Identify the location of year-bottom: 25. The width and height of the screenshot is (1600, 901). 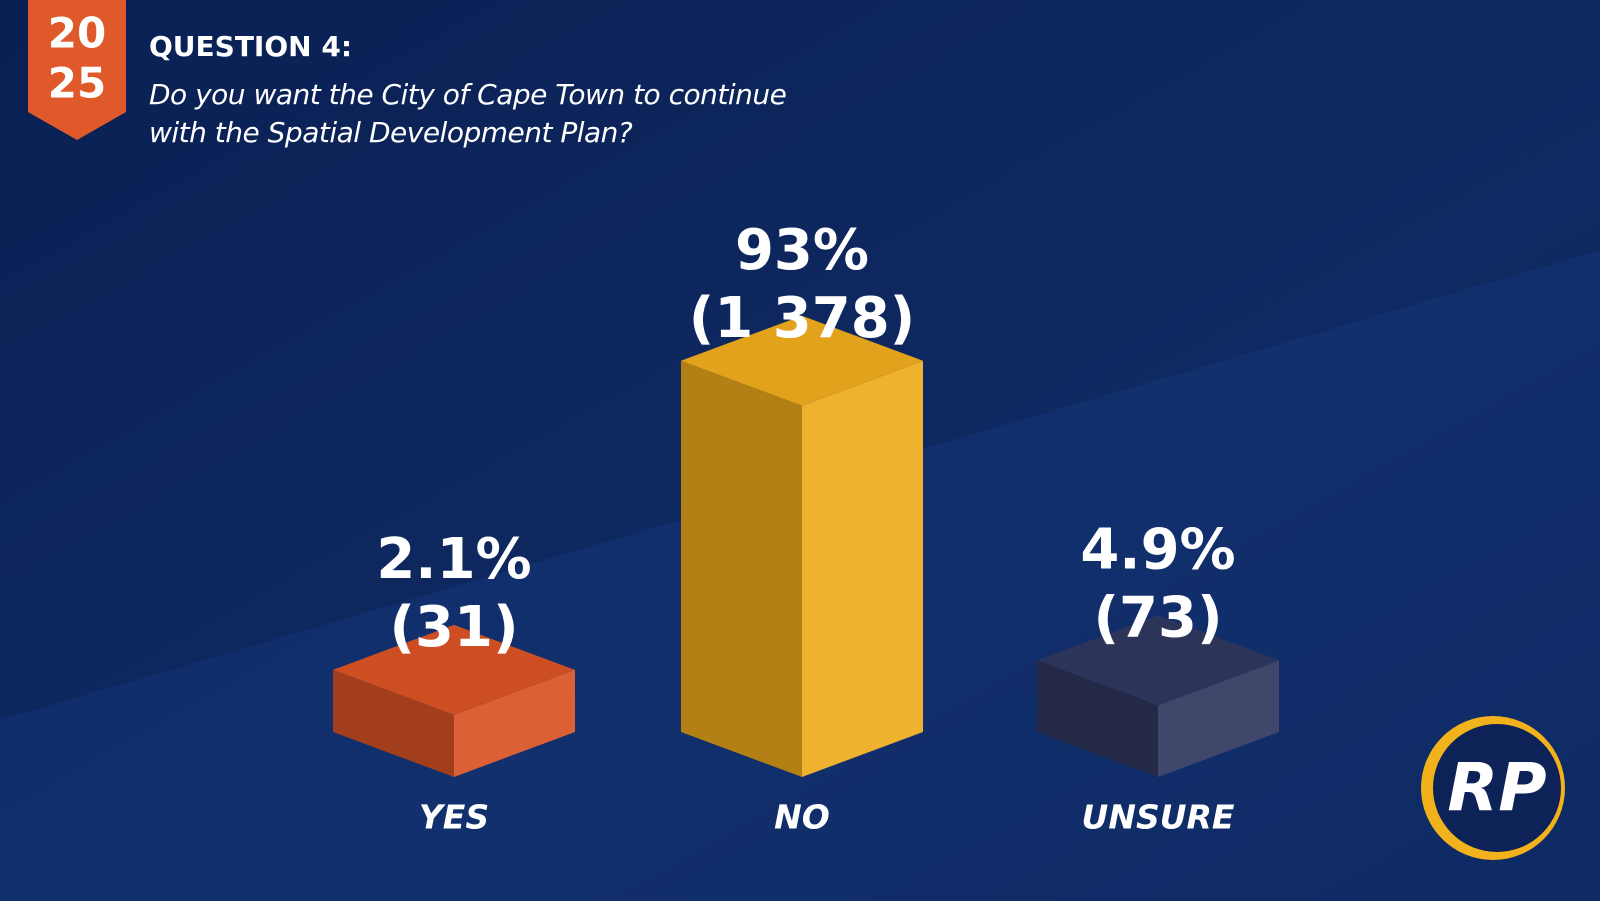
(77, 83).